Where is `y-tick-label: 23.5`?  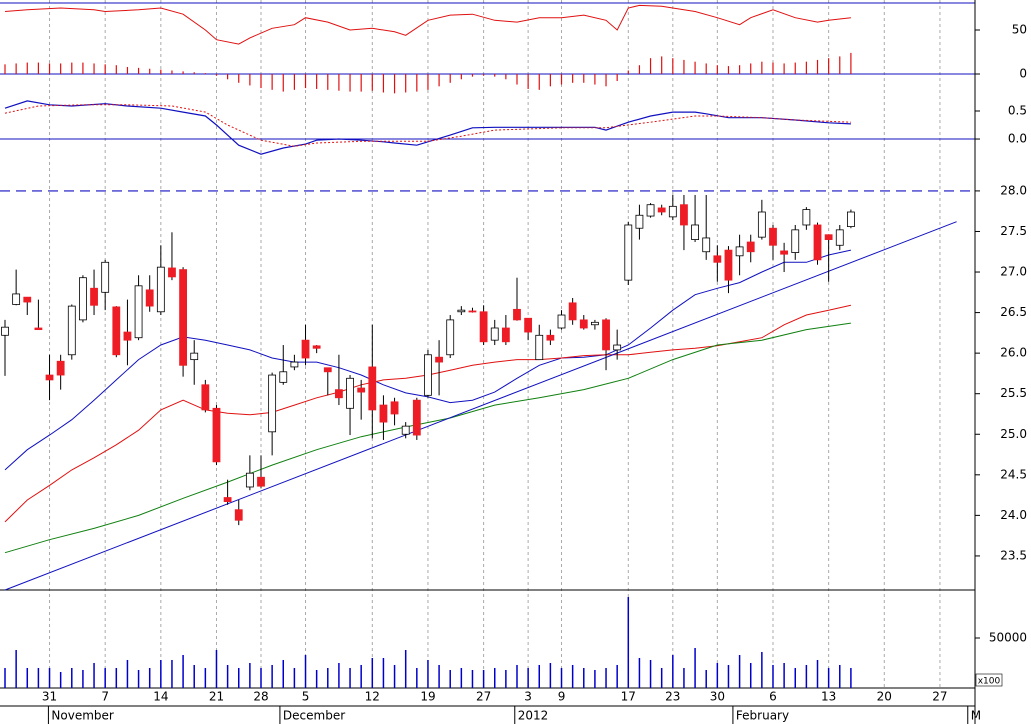 y-tick-label: 23.5 is located at coordinates (1013, 555).